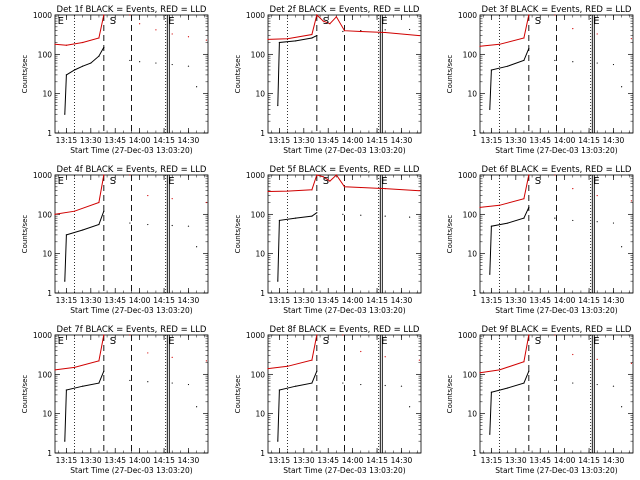 Image resolution: width=640 pixels, height=480 pixels. I want to click on y-tick-label: 1, so click(49, 293).